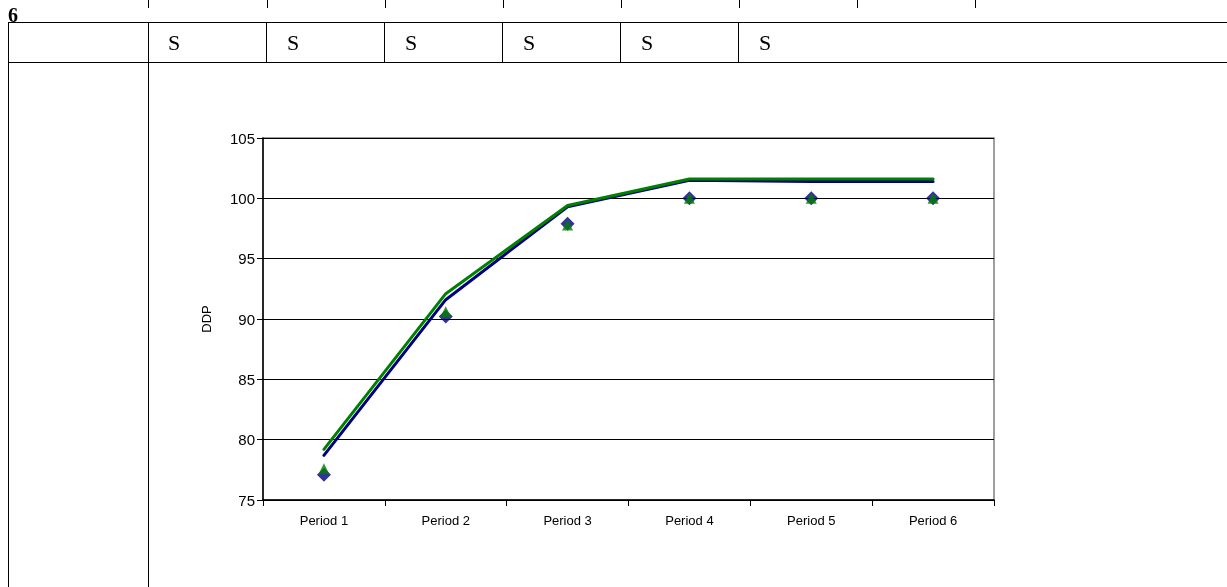  What do you see at coordinates (246, 319) in the screenshot?
I see `y-tick-label: 90` at bounding box center [246, 319].